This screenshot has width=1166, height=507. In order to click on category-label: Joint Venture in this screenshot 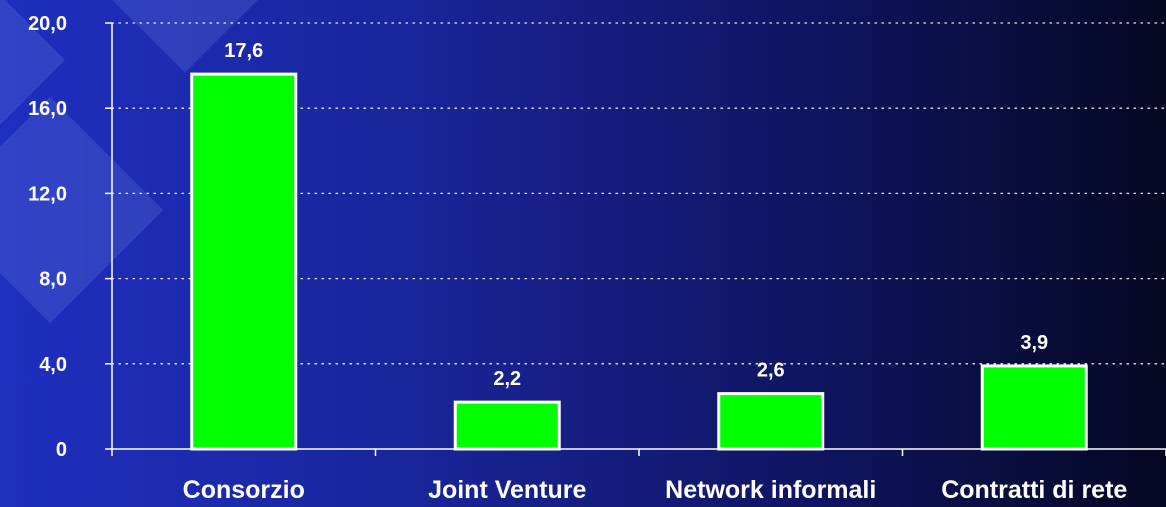, I will do `click(507, 490)`.